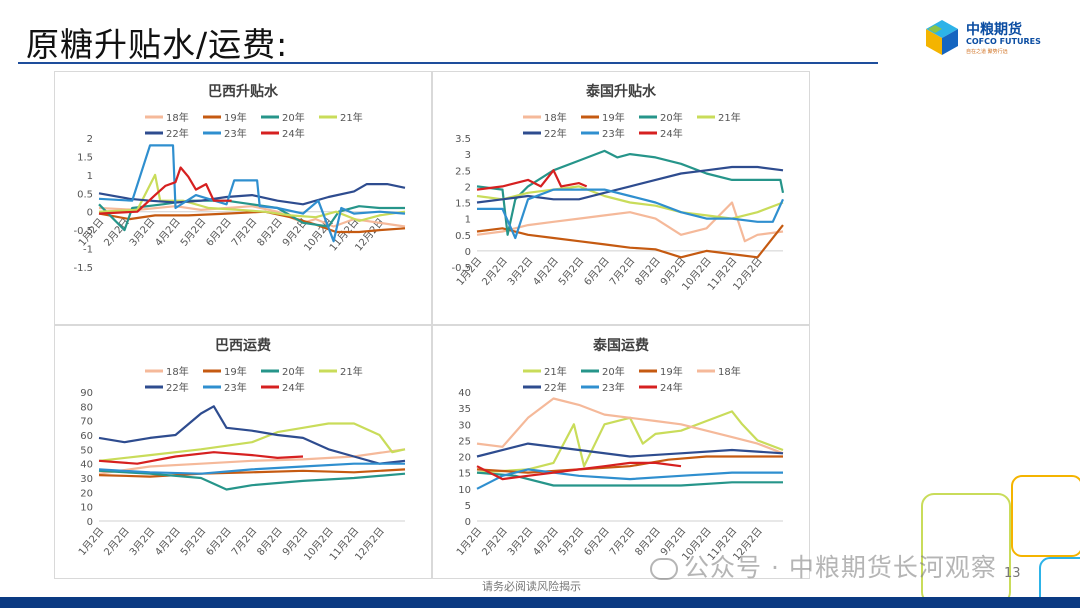 The image size is (1080, 608). What do you see at coordinates (1012, 573) in the screenshot?
I see `page-number: 13` at bounding box center [1012, 573].